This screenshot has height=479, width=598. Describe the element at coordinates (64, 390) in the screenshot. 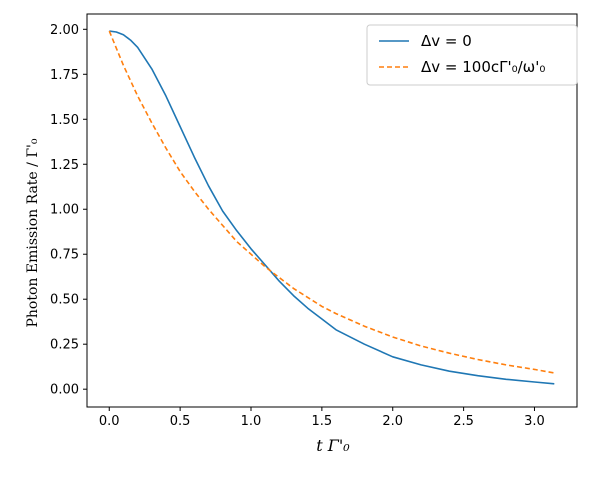

I see `y-tick-label: 0.00` at that location.